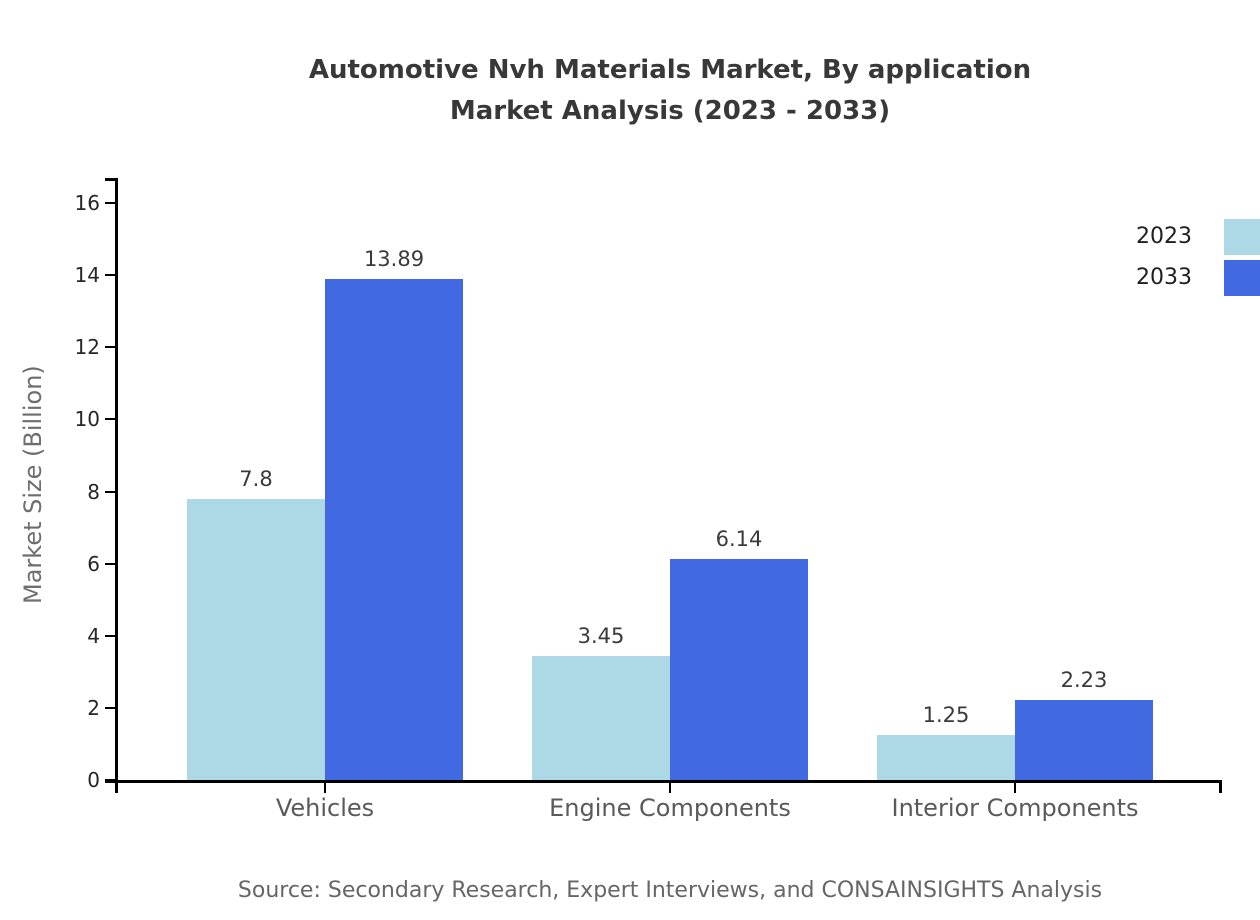 The width and height of the screenshot is (1260, 920). What do you see at coordinates (87, 419) in the screenshot?
I see `y-tick-label: 10` at bounding box center [87, 419].